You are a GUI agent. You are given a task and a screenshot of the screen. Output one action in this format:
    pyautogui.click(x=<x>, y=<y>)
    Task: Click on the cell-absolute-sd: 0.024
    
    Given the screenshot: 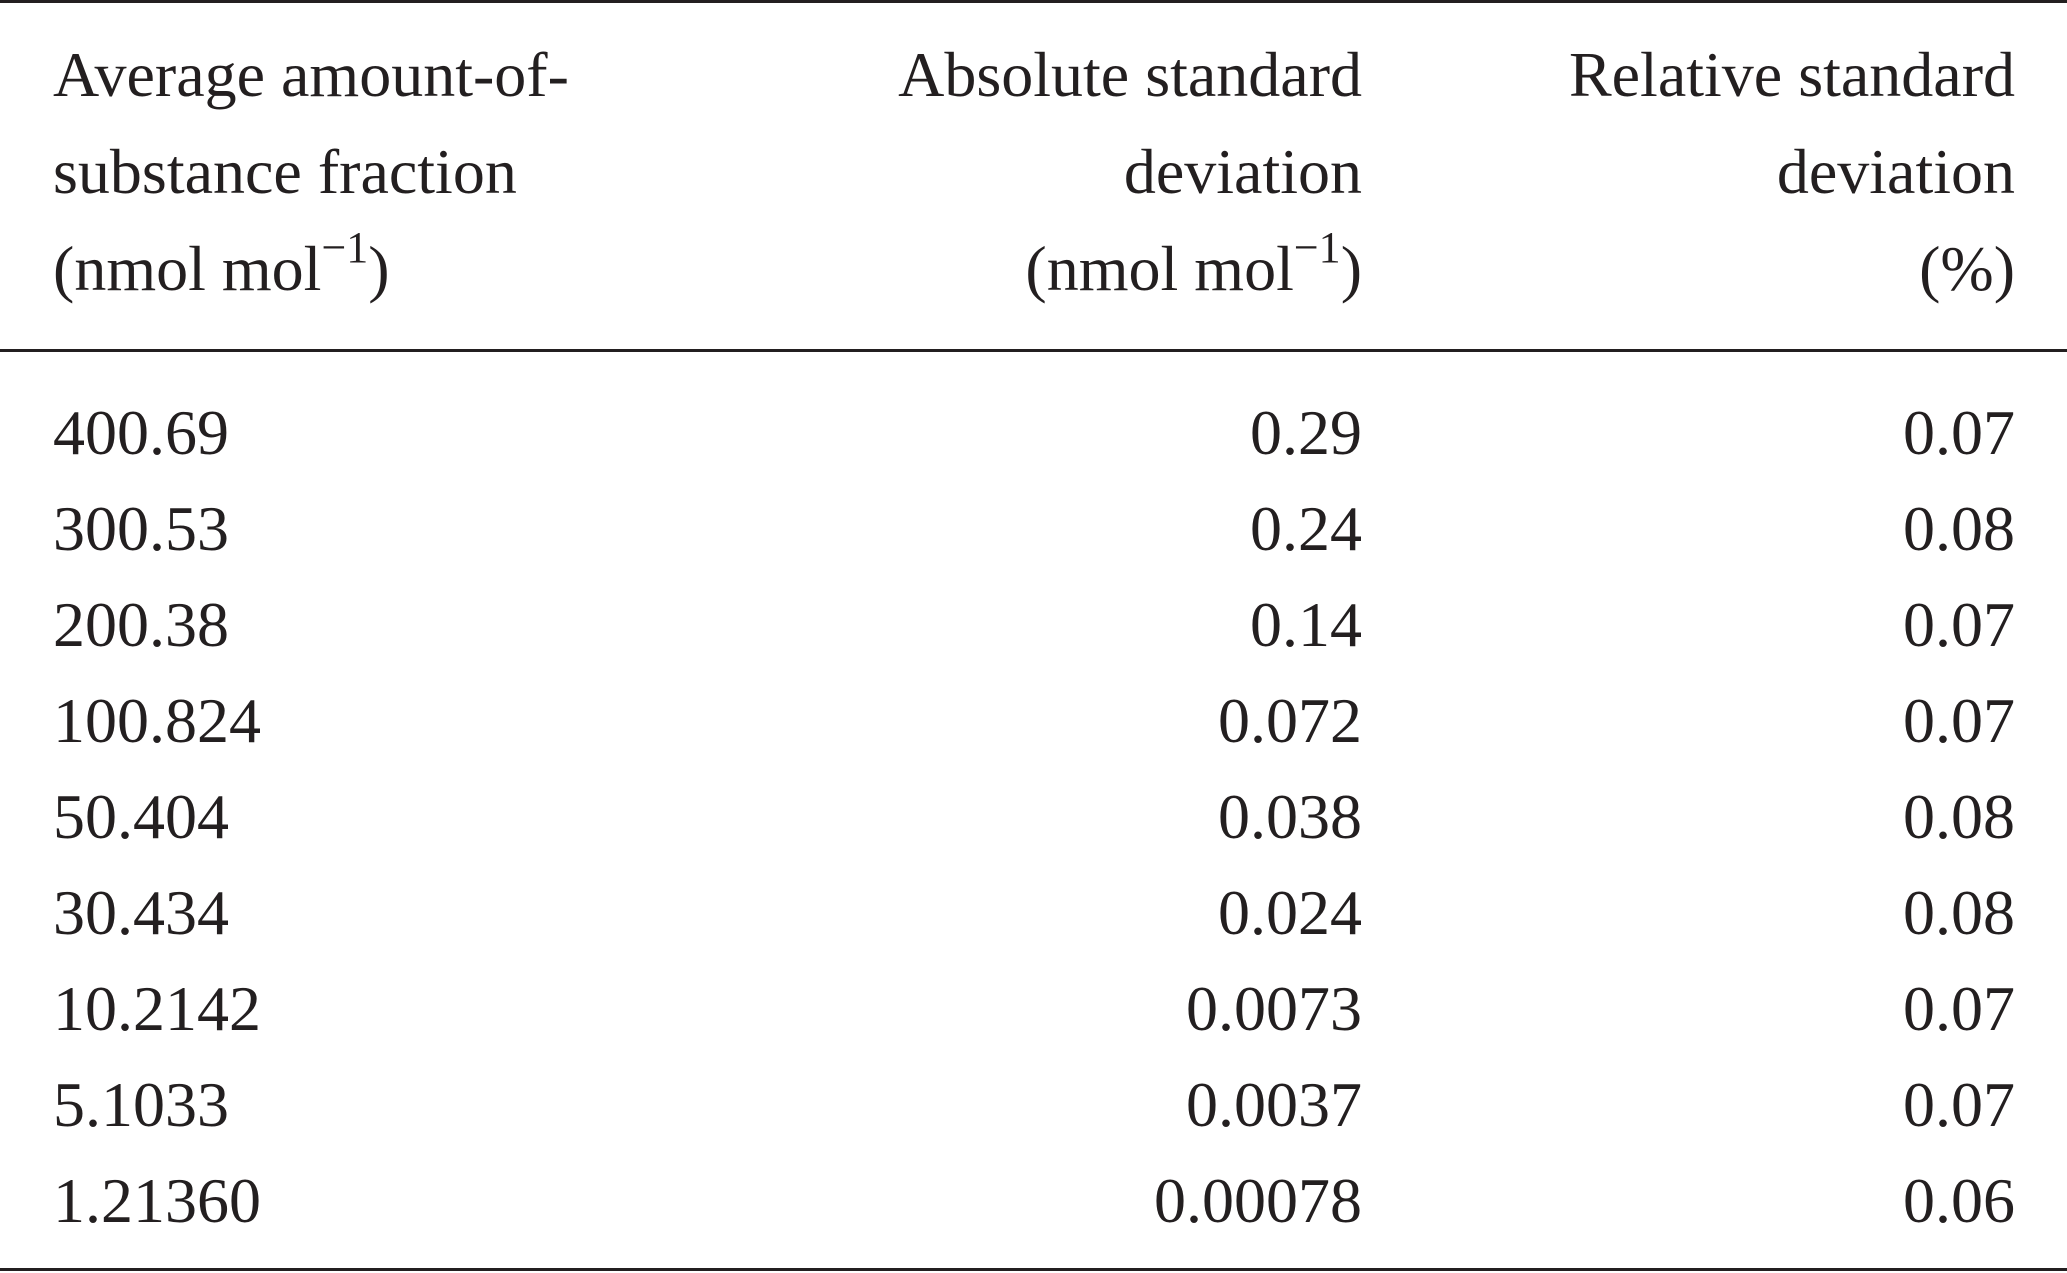 What is the action you would take?
    pyautogui.click(x=1290, y=912)
    